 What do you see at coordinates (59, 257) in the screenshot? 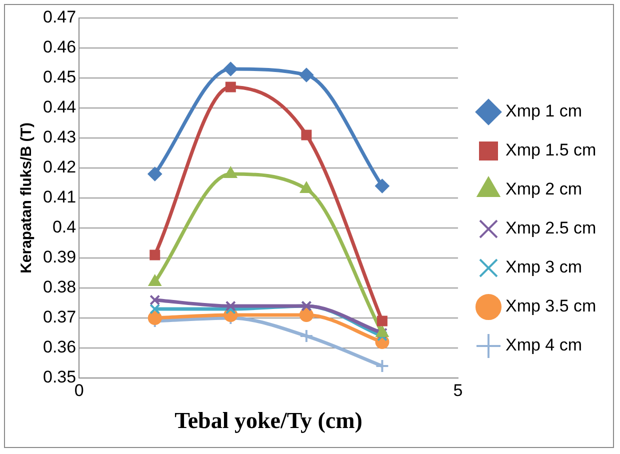
I see `y-tick-label: 0.39` at bounding box center [59, 257].